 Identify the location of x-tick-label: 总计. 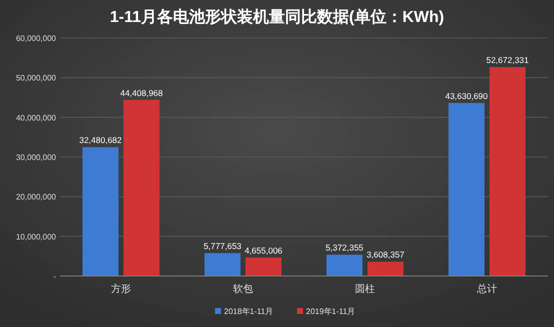
(486, 289).